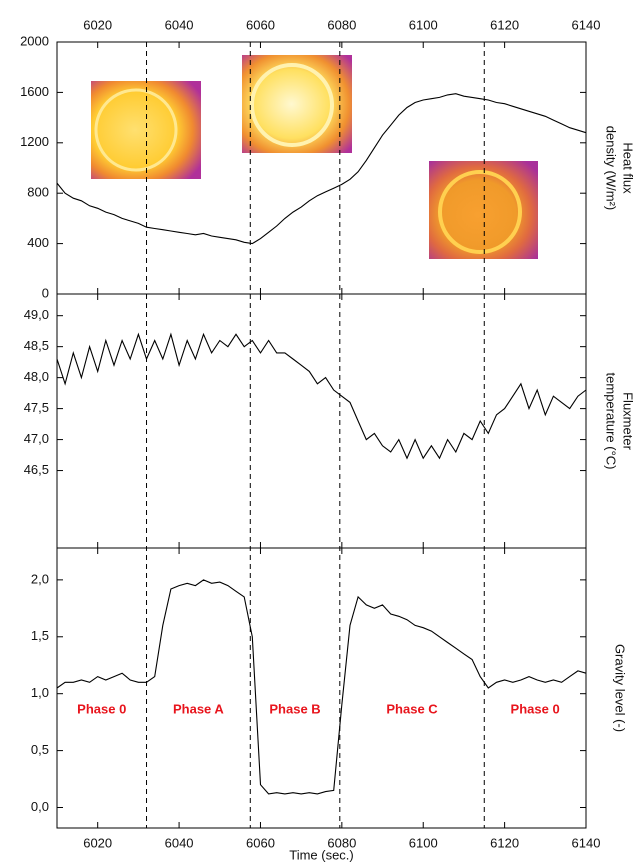 The image size is (639, 864). What do you see at coordinates (40, 692) in the screenshot?
I see `y-tick-label: 1,0` at bounding box center [40, 692].